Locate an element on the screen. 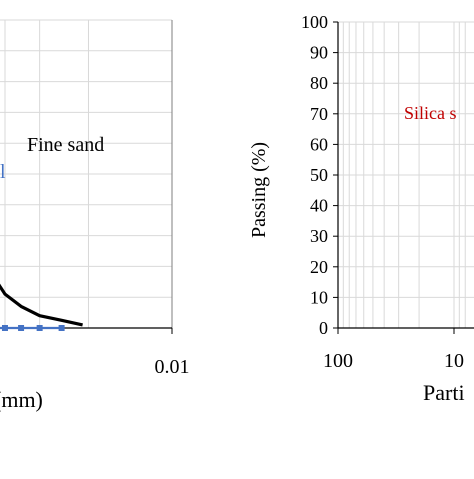  right-x-tick-label: 10 is located at coordinates (454, 361).